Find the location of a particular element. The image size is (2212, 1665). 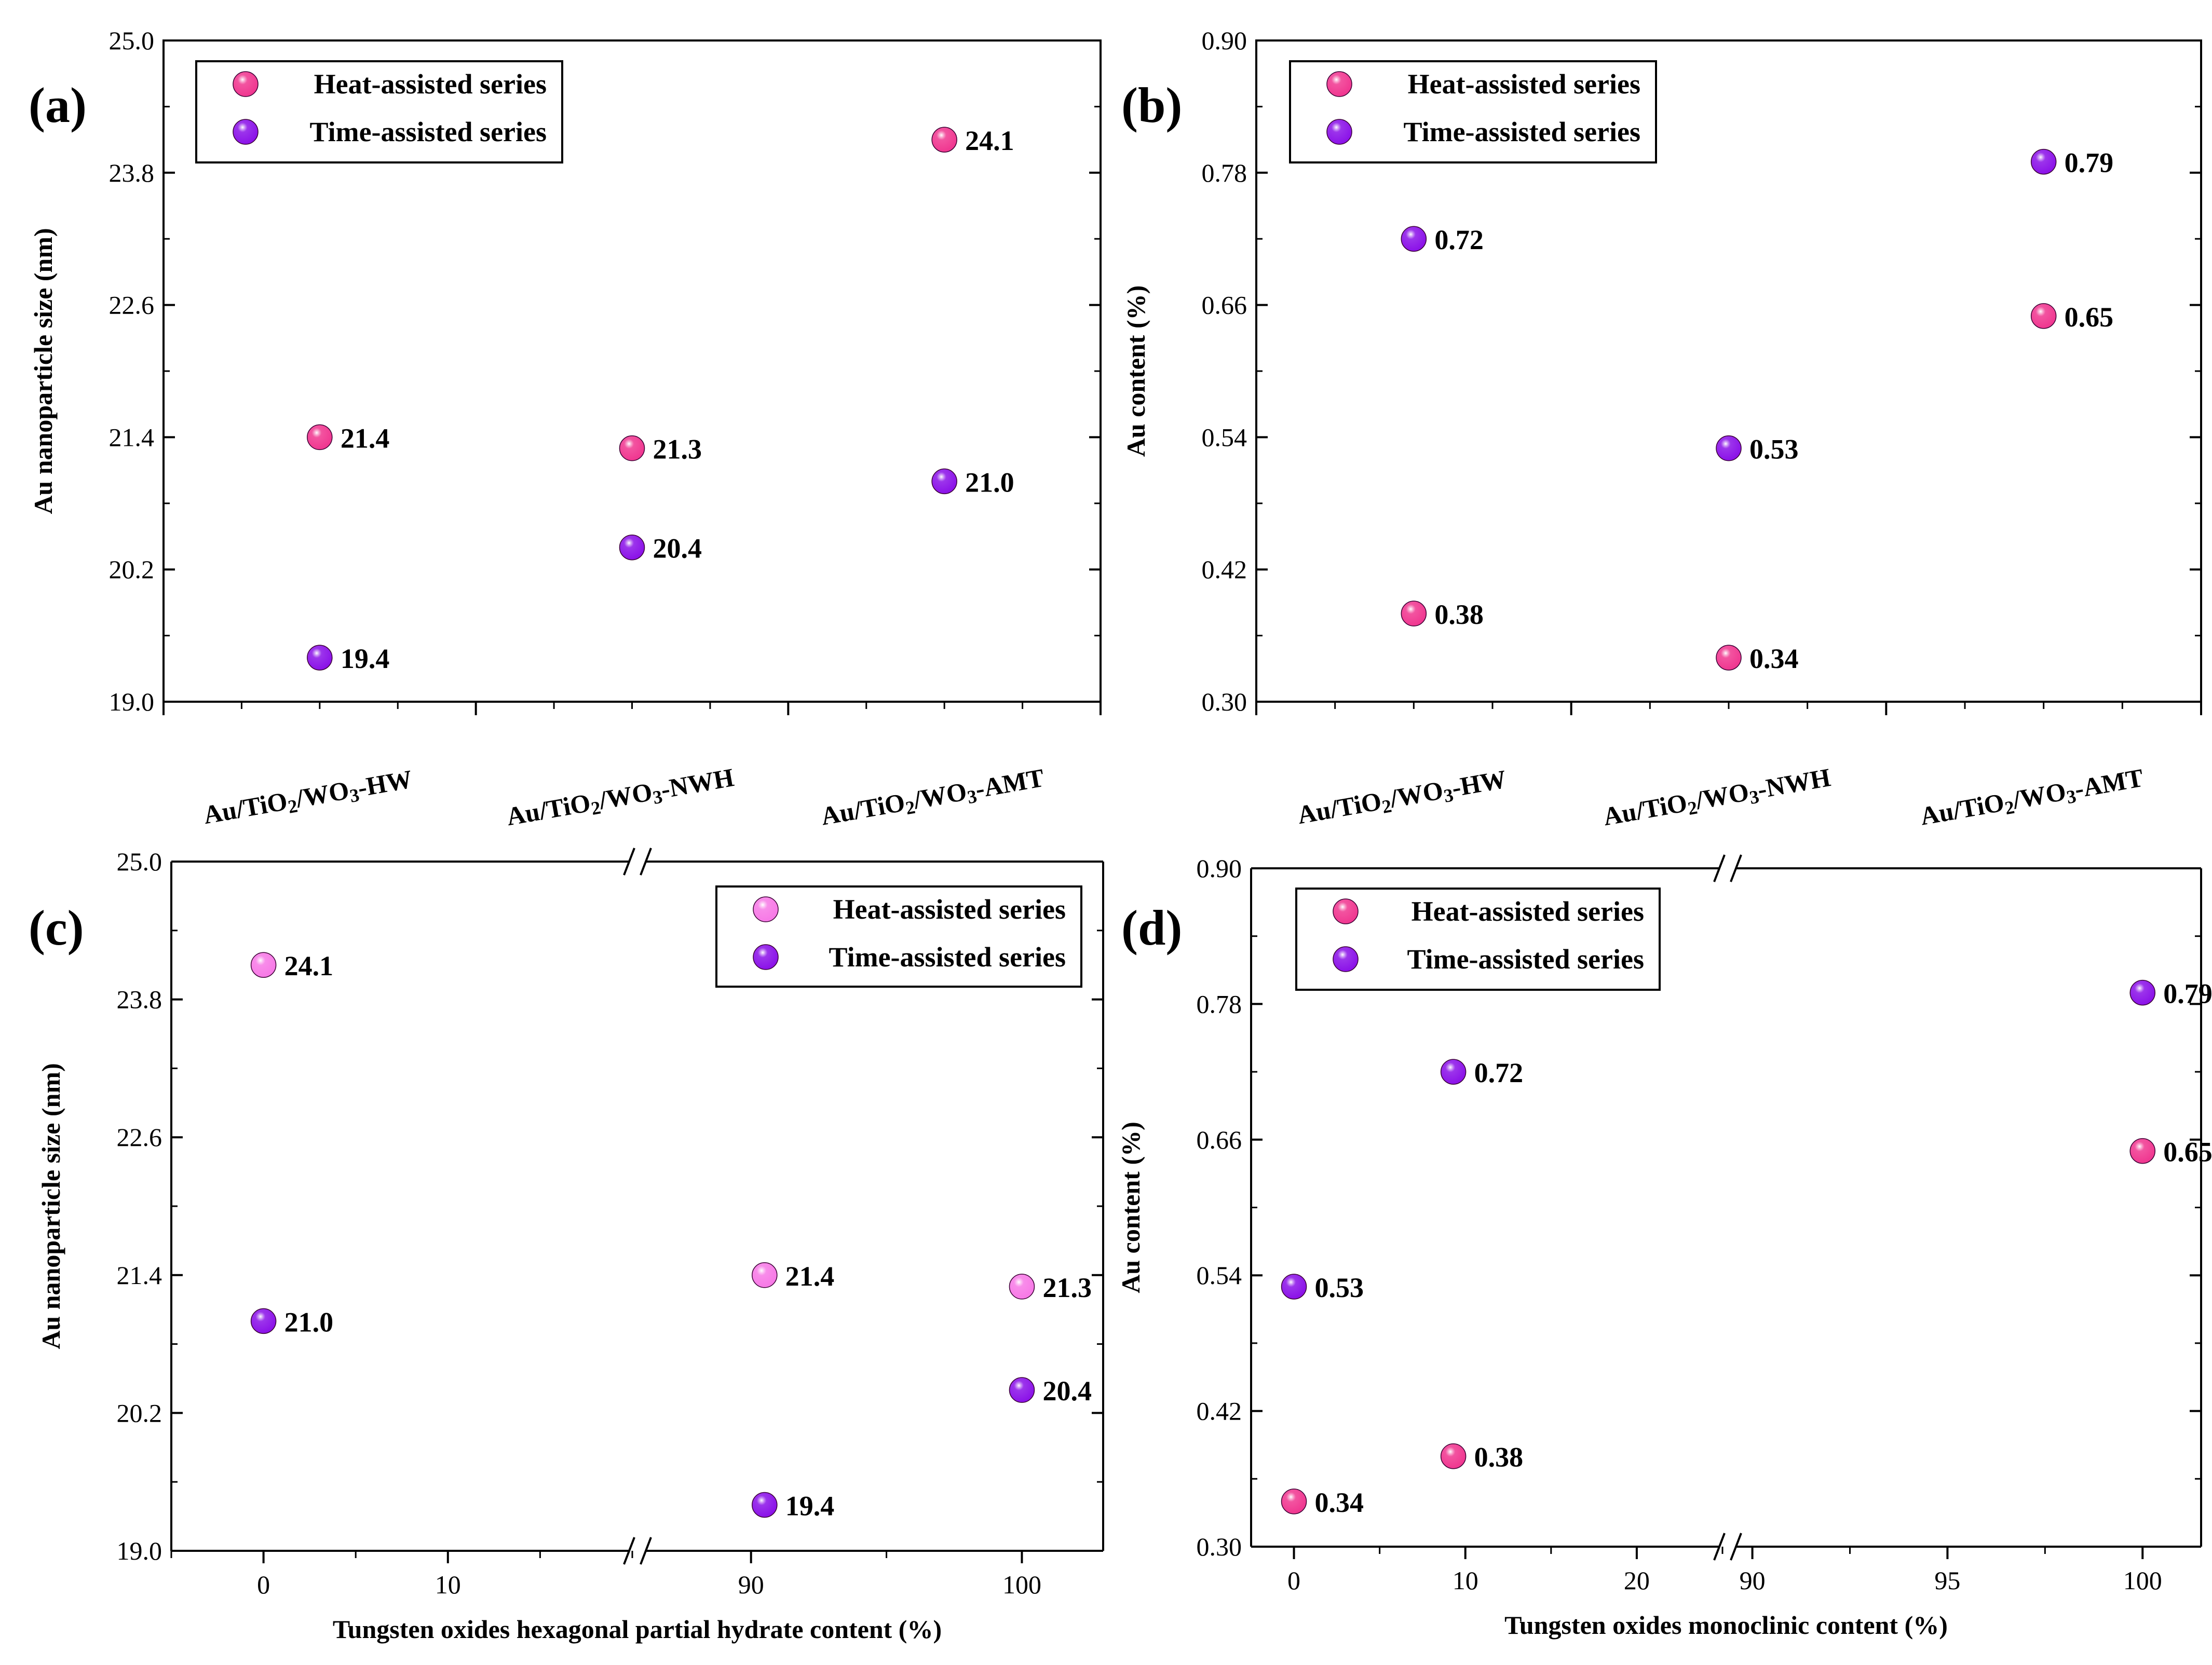

x-category-label: Au/TiO2/WO3-AMT is located at coordinates (933, 798).